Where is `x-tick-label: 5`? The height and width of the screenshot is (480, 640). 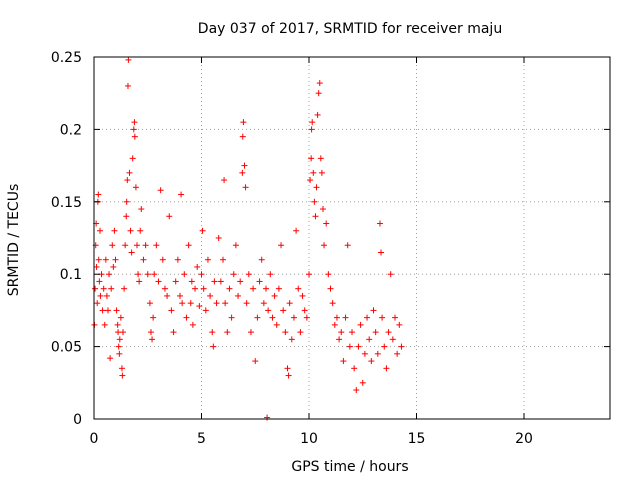 x-tick-label: 5 is located at coordinates (201, 439).